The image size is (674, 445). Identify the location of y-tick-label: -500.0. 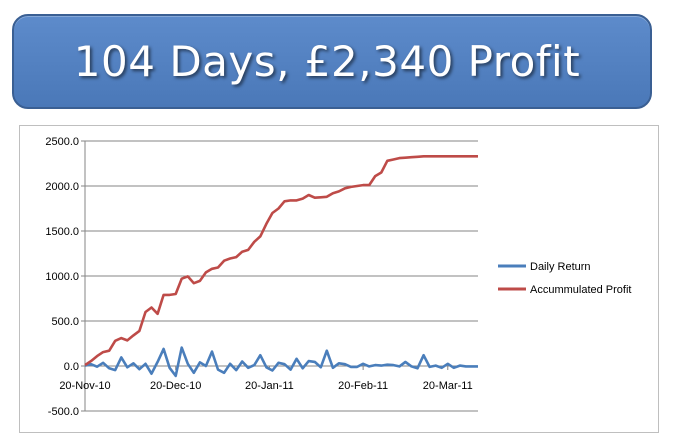
(63, 412).